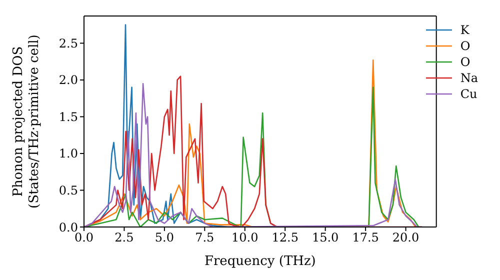 The width and height of the screenshot is (500, 280). I want to click on x-tick-label: 17.5, so click(365, 237).